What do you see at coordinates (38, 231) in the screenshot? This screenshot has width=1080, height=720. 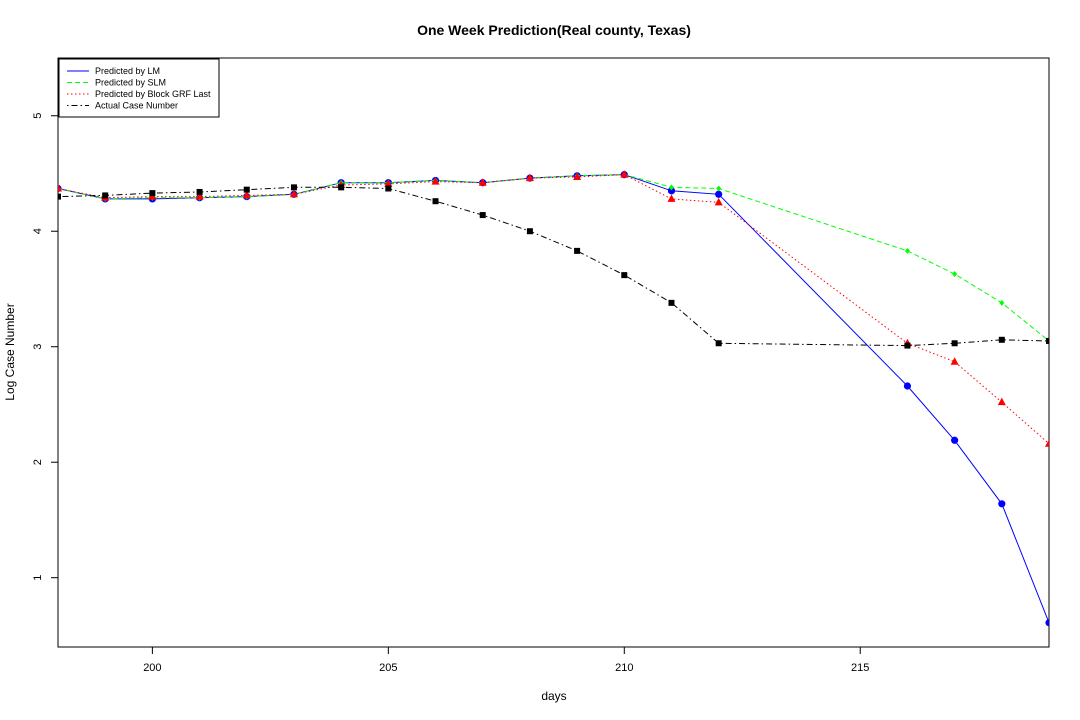 I see `y-tick-label: 4` at bounding box center [38, 231].